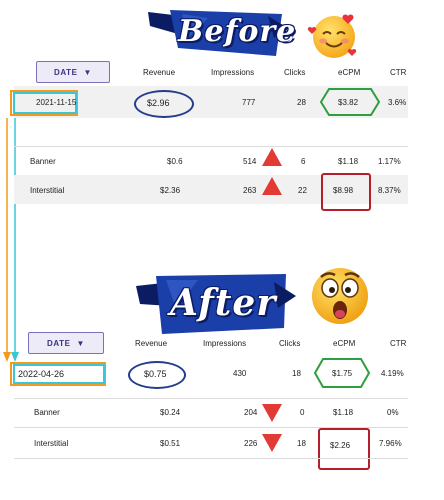 The width and height of the screenshot is (444, 500). I want to click on after-divider, so click(211, 398).